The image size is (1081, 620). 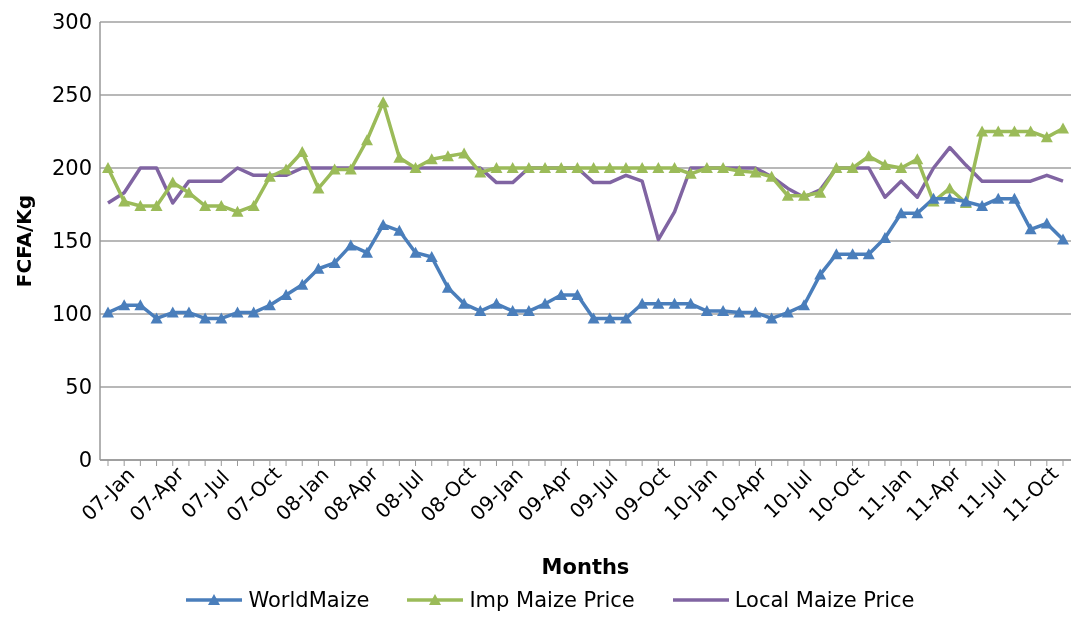 I want to click on y-tick-label: 0, so click(x=85, y=460).